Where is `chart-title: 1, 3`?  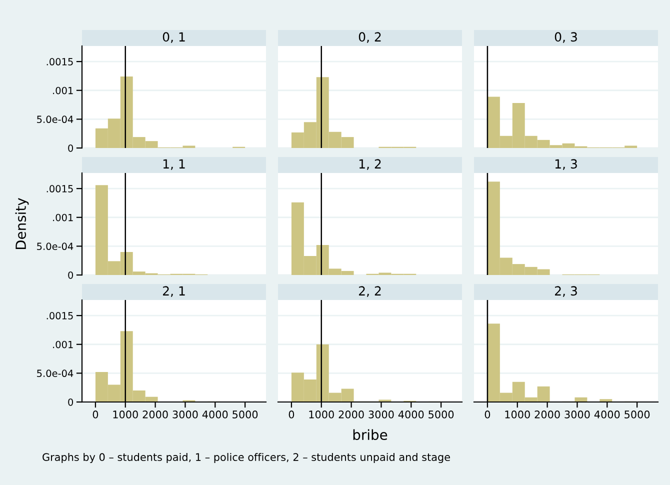
chart-title: 1, 3 is located at coordinates (566, 164).